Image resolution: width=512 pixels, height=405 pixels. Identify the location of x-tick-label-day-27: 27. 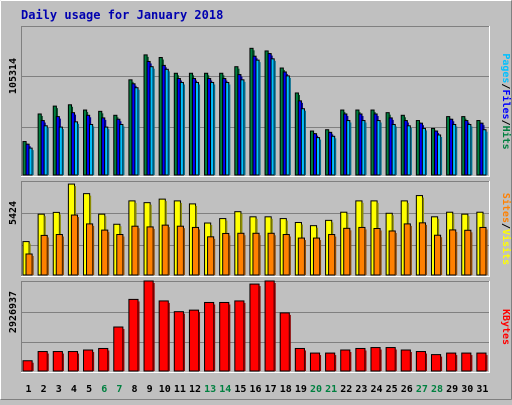
(422, 389).